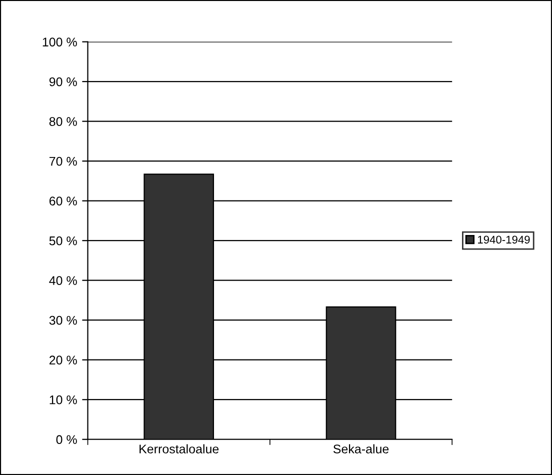  Describe the element at coordinates (63, 81) in the screenshot. I see `y-tick-label: 90 %` at that location.